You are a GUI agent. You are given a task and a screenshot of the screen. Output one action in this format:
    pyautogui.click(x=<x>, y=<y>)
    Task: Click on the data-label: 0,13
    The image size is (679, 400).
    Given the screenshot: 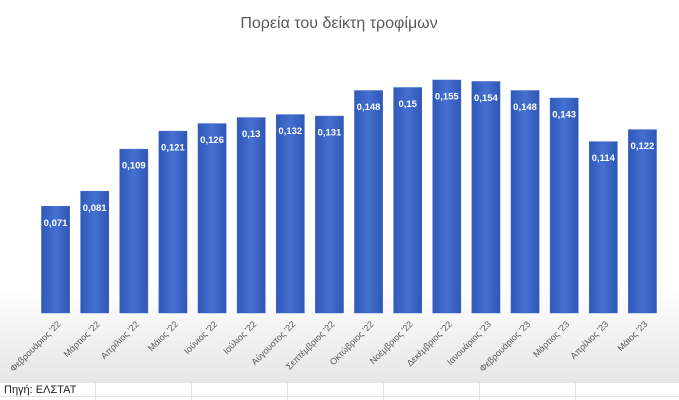 What is the action you would take?
    pyautogui.click(x=251, y=134)
    